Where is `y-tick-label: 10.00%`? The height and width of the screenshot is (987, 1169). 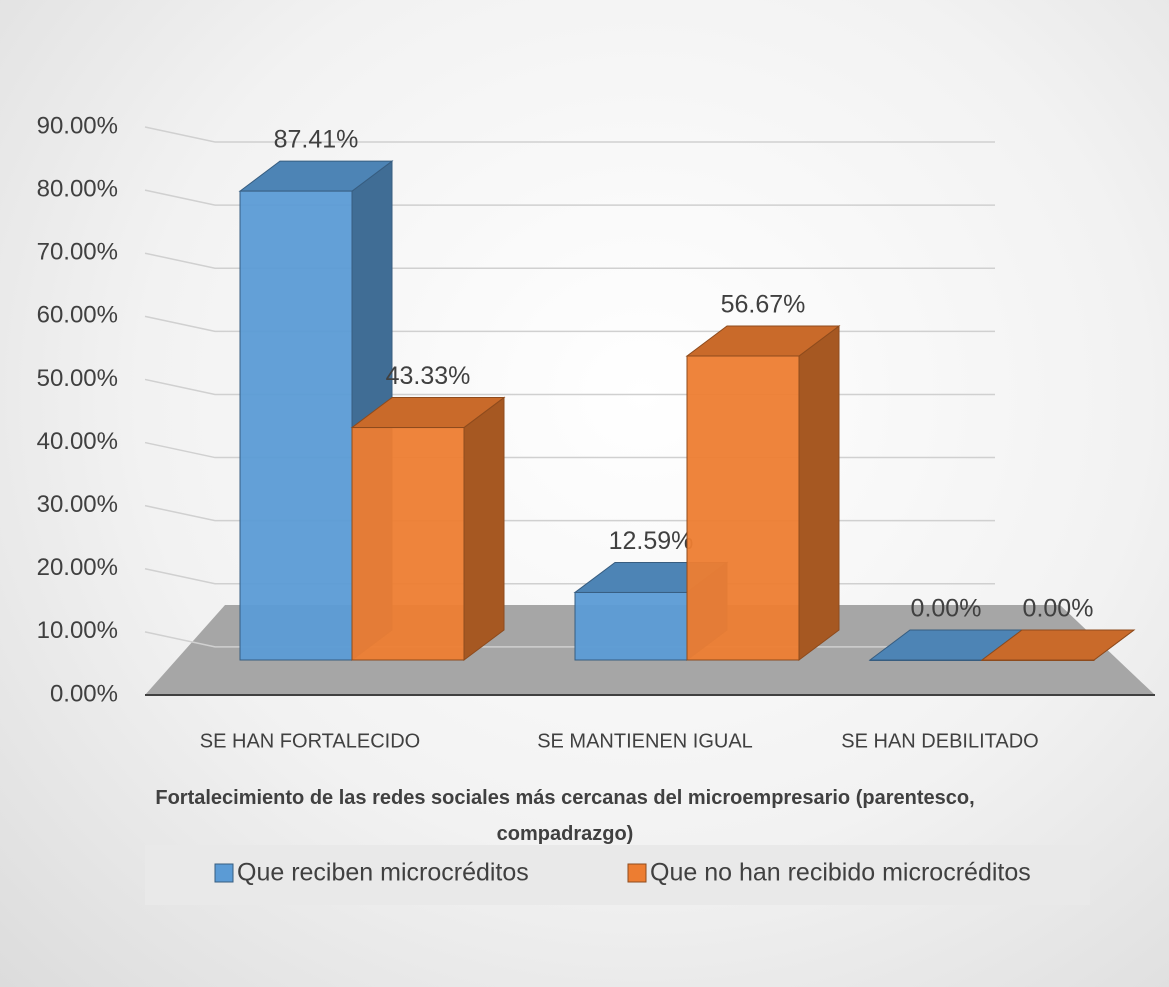 y-tick-label: 10.00% is located at coordinates (77, 630).